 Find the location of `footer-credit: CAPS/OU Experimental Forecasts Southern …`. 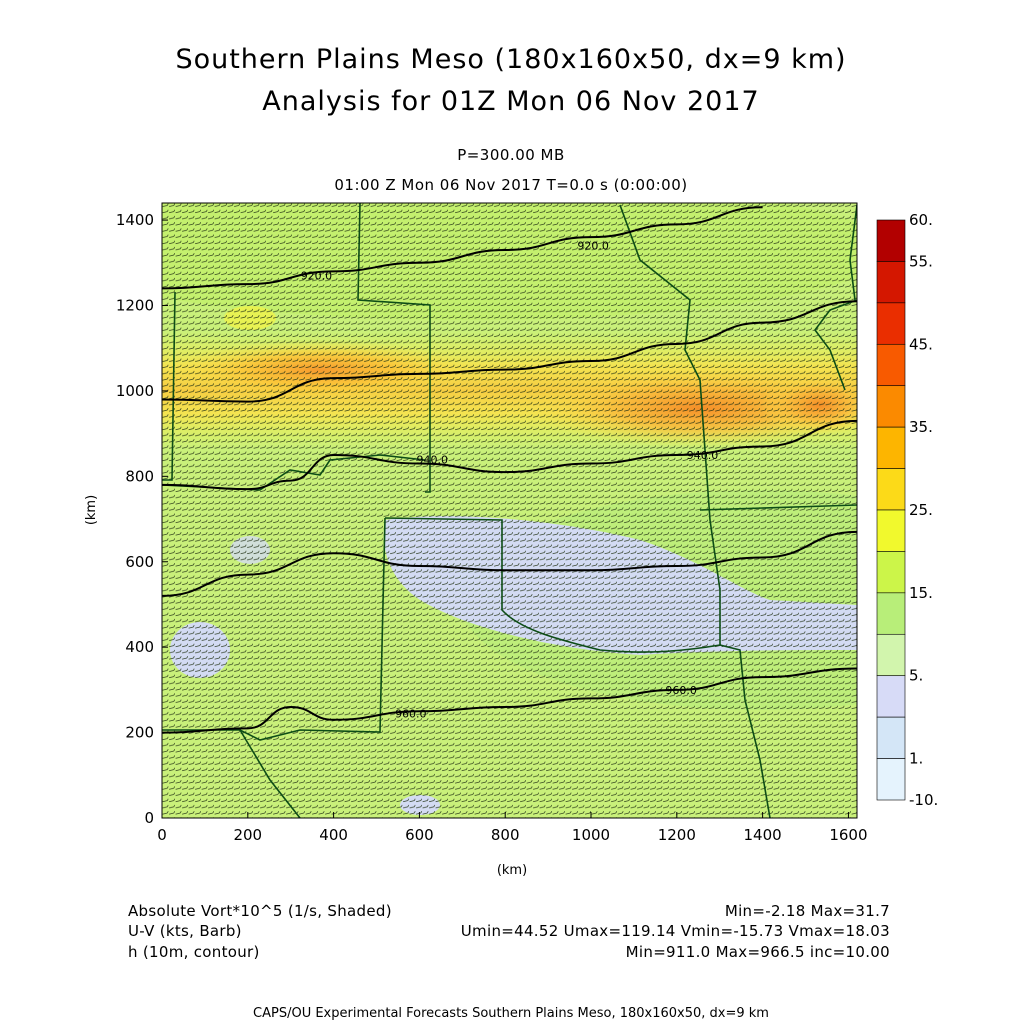

footer-credit: CAPS/OU Experimental Forecasts Southern … is located at coordinates (511, 1013).